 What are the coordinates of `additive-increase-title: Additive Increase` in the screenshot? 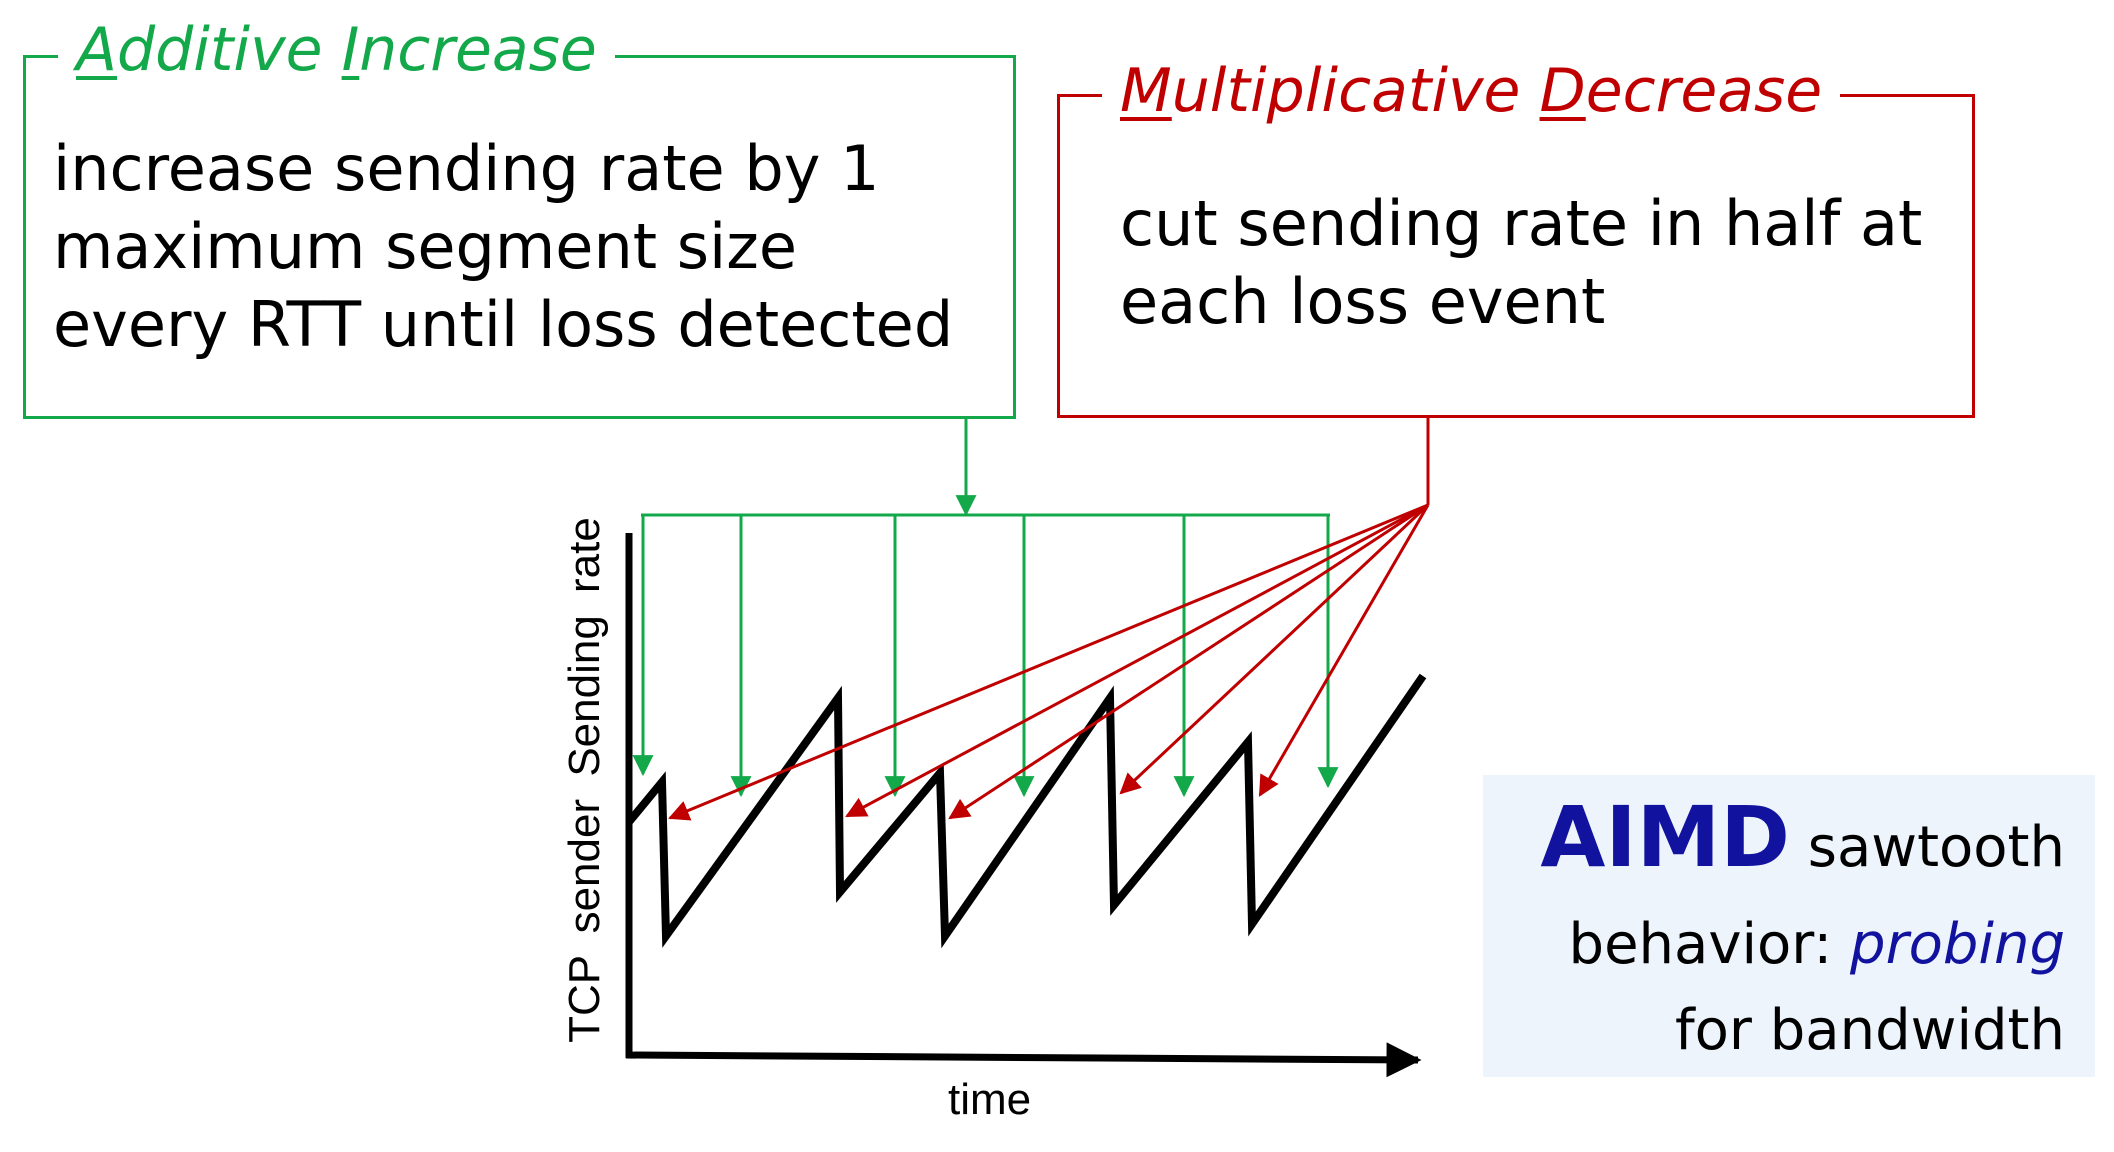 It's located at (336, 50).